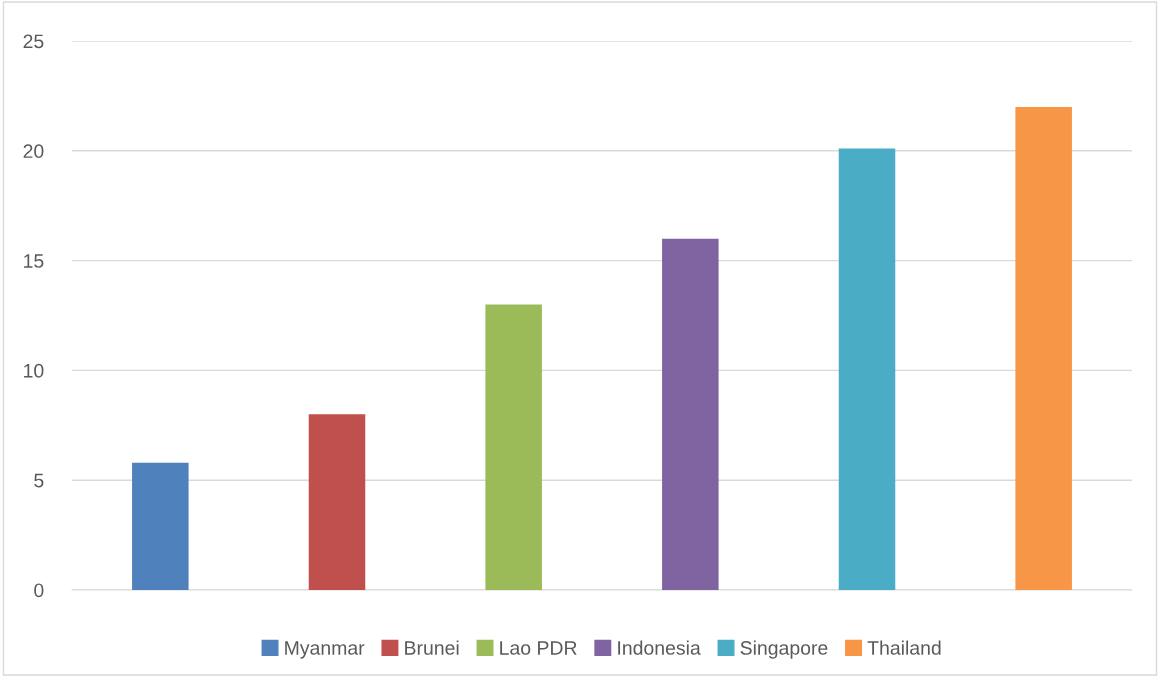 The image size is (1160, 677). I want to click on legend-label: Myanmar, so click(325, 650).